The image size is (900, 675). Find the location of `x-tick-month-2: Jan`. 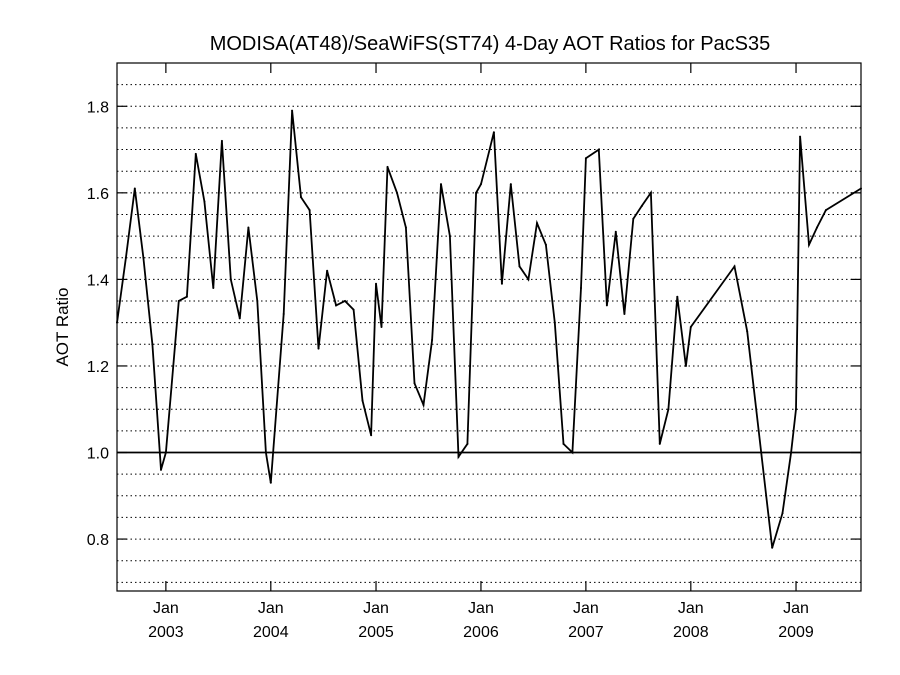

x-tick-month-2: Jan is located at coordinates (376, 608).